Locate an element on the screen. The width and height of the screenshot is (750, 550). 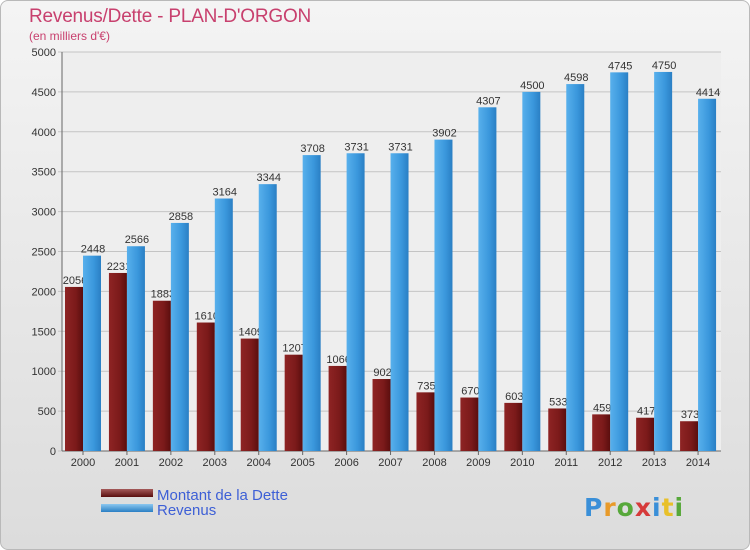
legend-label-revenus: Revenus is located at coordinates (186, 510).